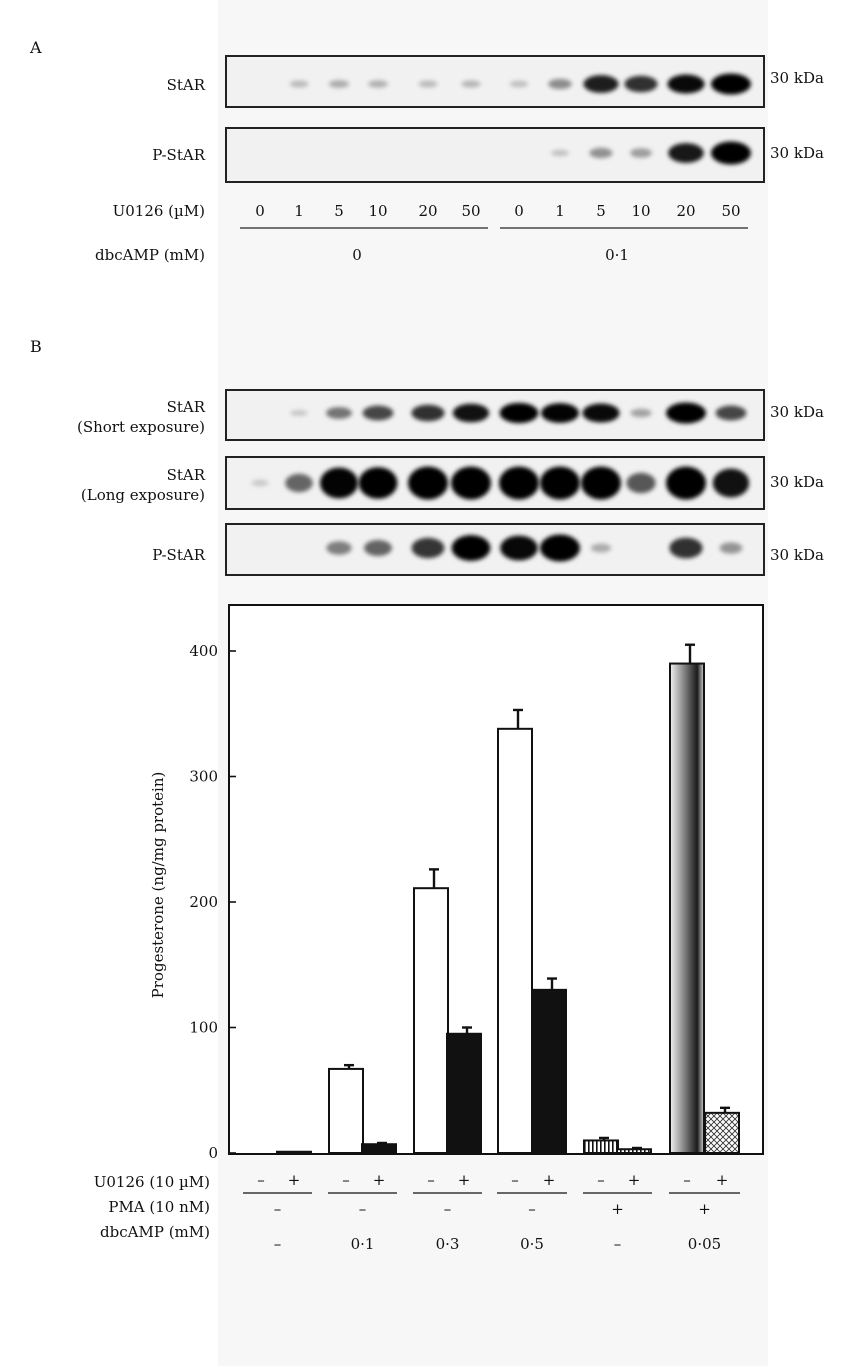 The width and height of the screenshot is (860, 1366). I want to click on y-axis-title: Progesterone (ng/mg protein), so click(158, 885).